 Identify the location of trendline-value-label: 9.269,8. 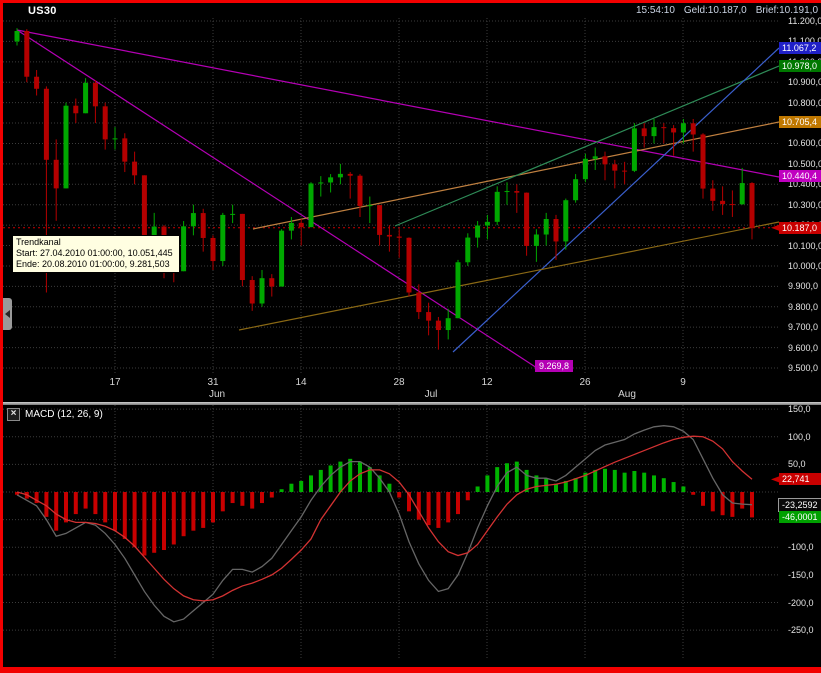
(554, 366).